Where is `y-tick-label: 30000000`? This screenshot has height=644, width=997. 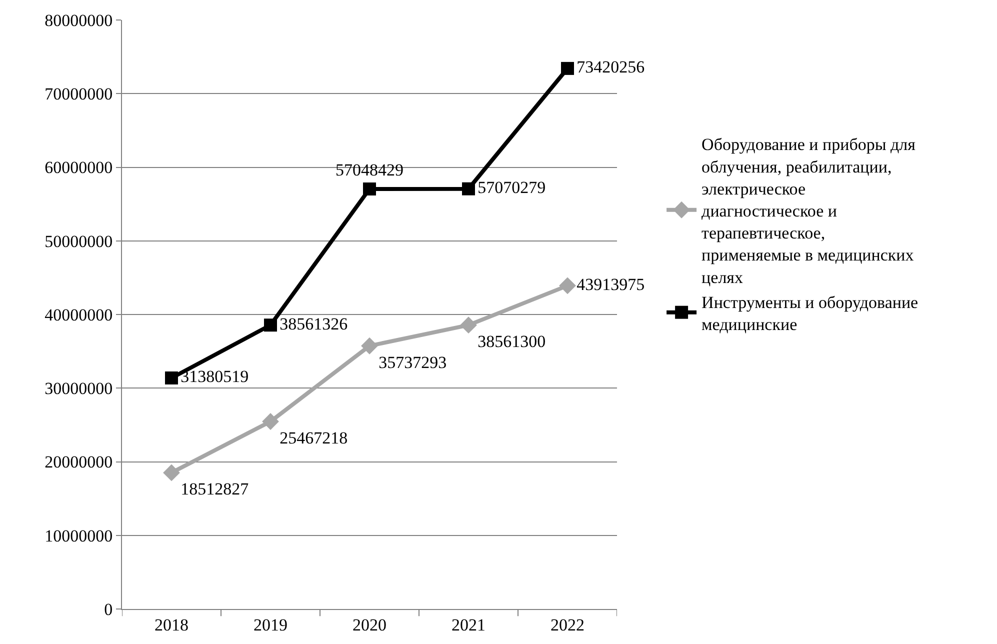
y-tick-label: 30000000 is located at coordinates (78, 388).